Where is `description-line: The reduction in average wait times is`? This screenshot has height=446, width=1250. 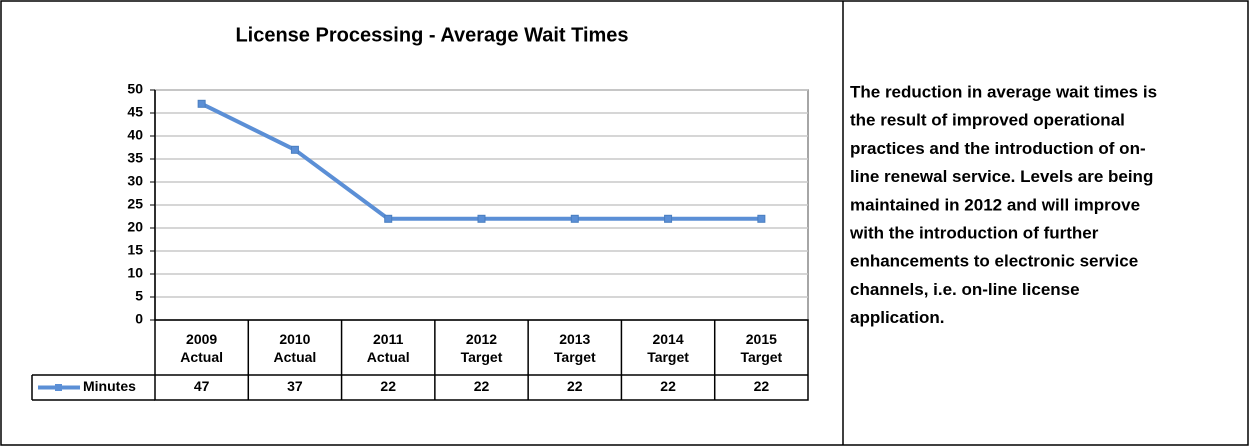
description-line: The reduction in average wait times is is located at coordinates (1003, 91).